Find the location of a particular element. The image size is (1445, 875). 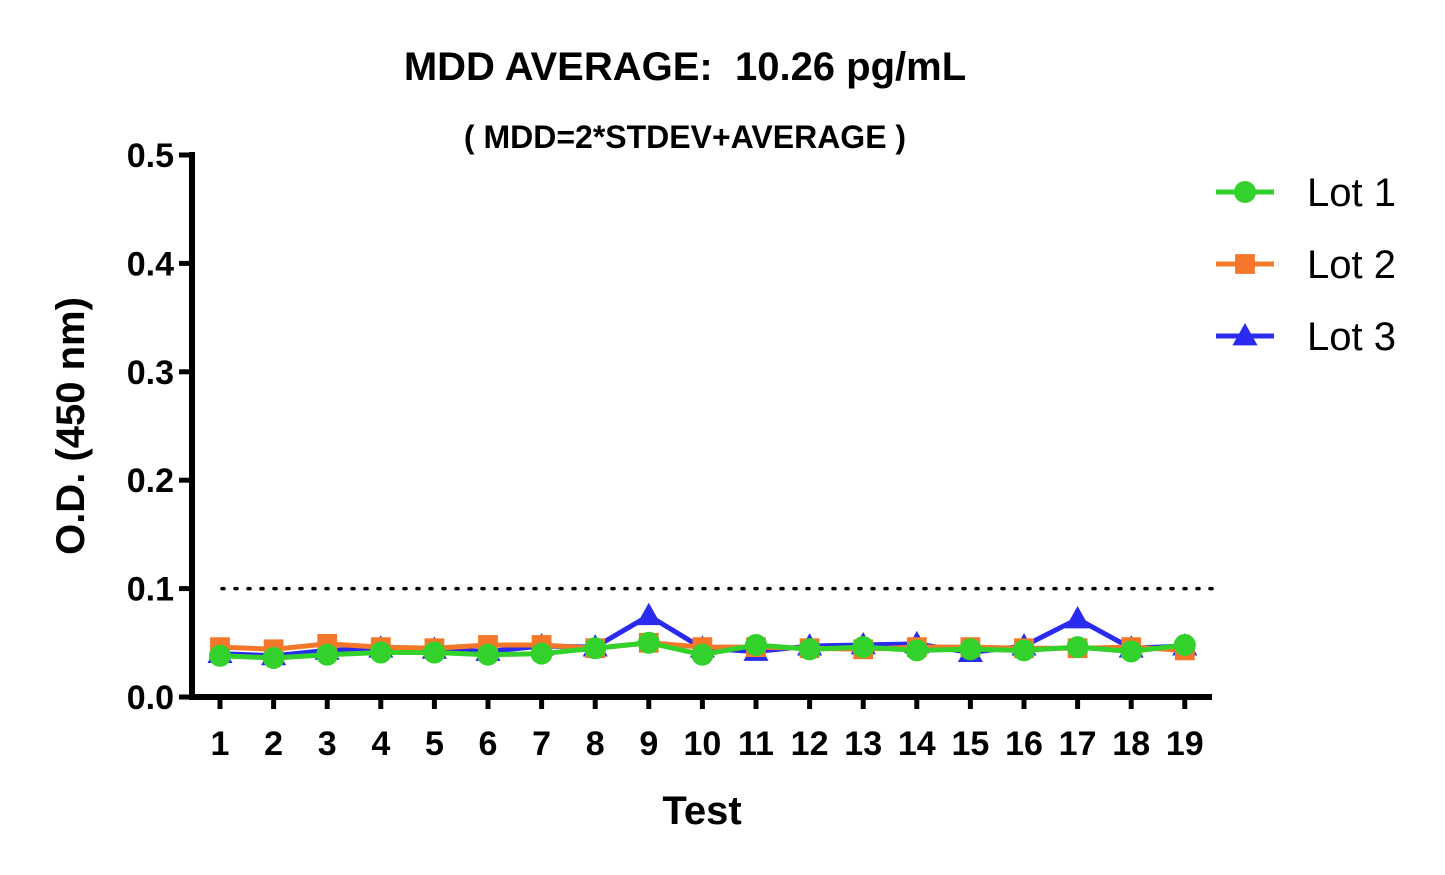

x-tick-label: 2 is located at coordinates (273, 744).